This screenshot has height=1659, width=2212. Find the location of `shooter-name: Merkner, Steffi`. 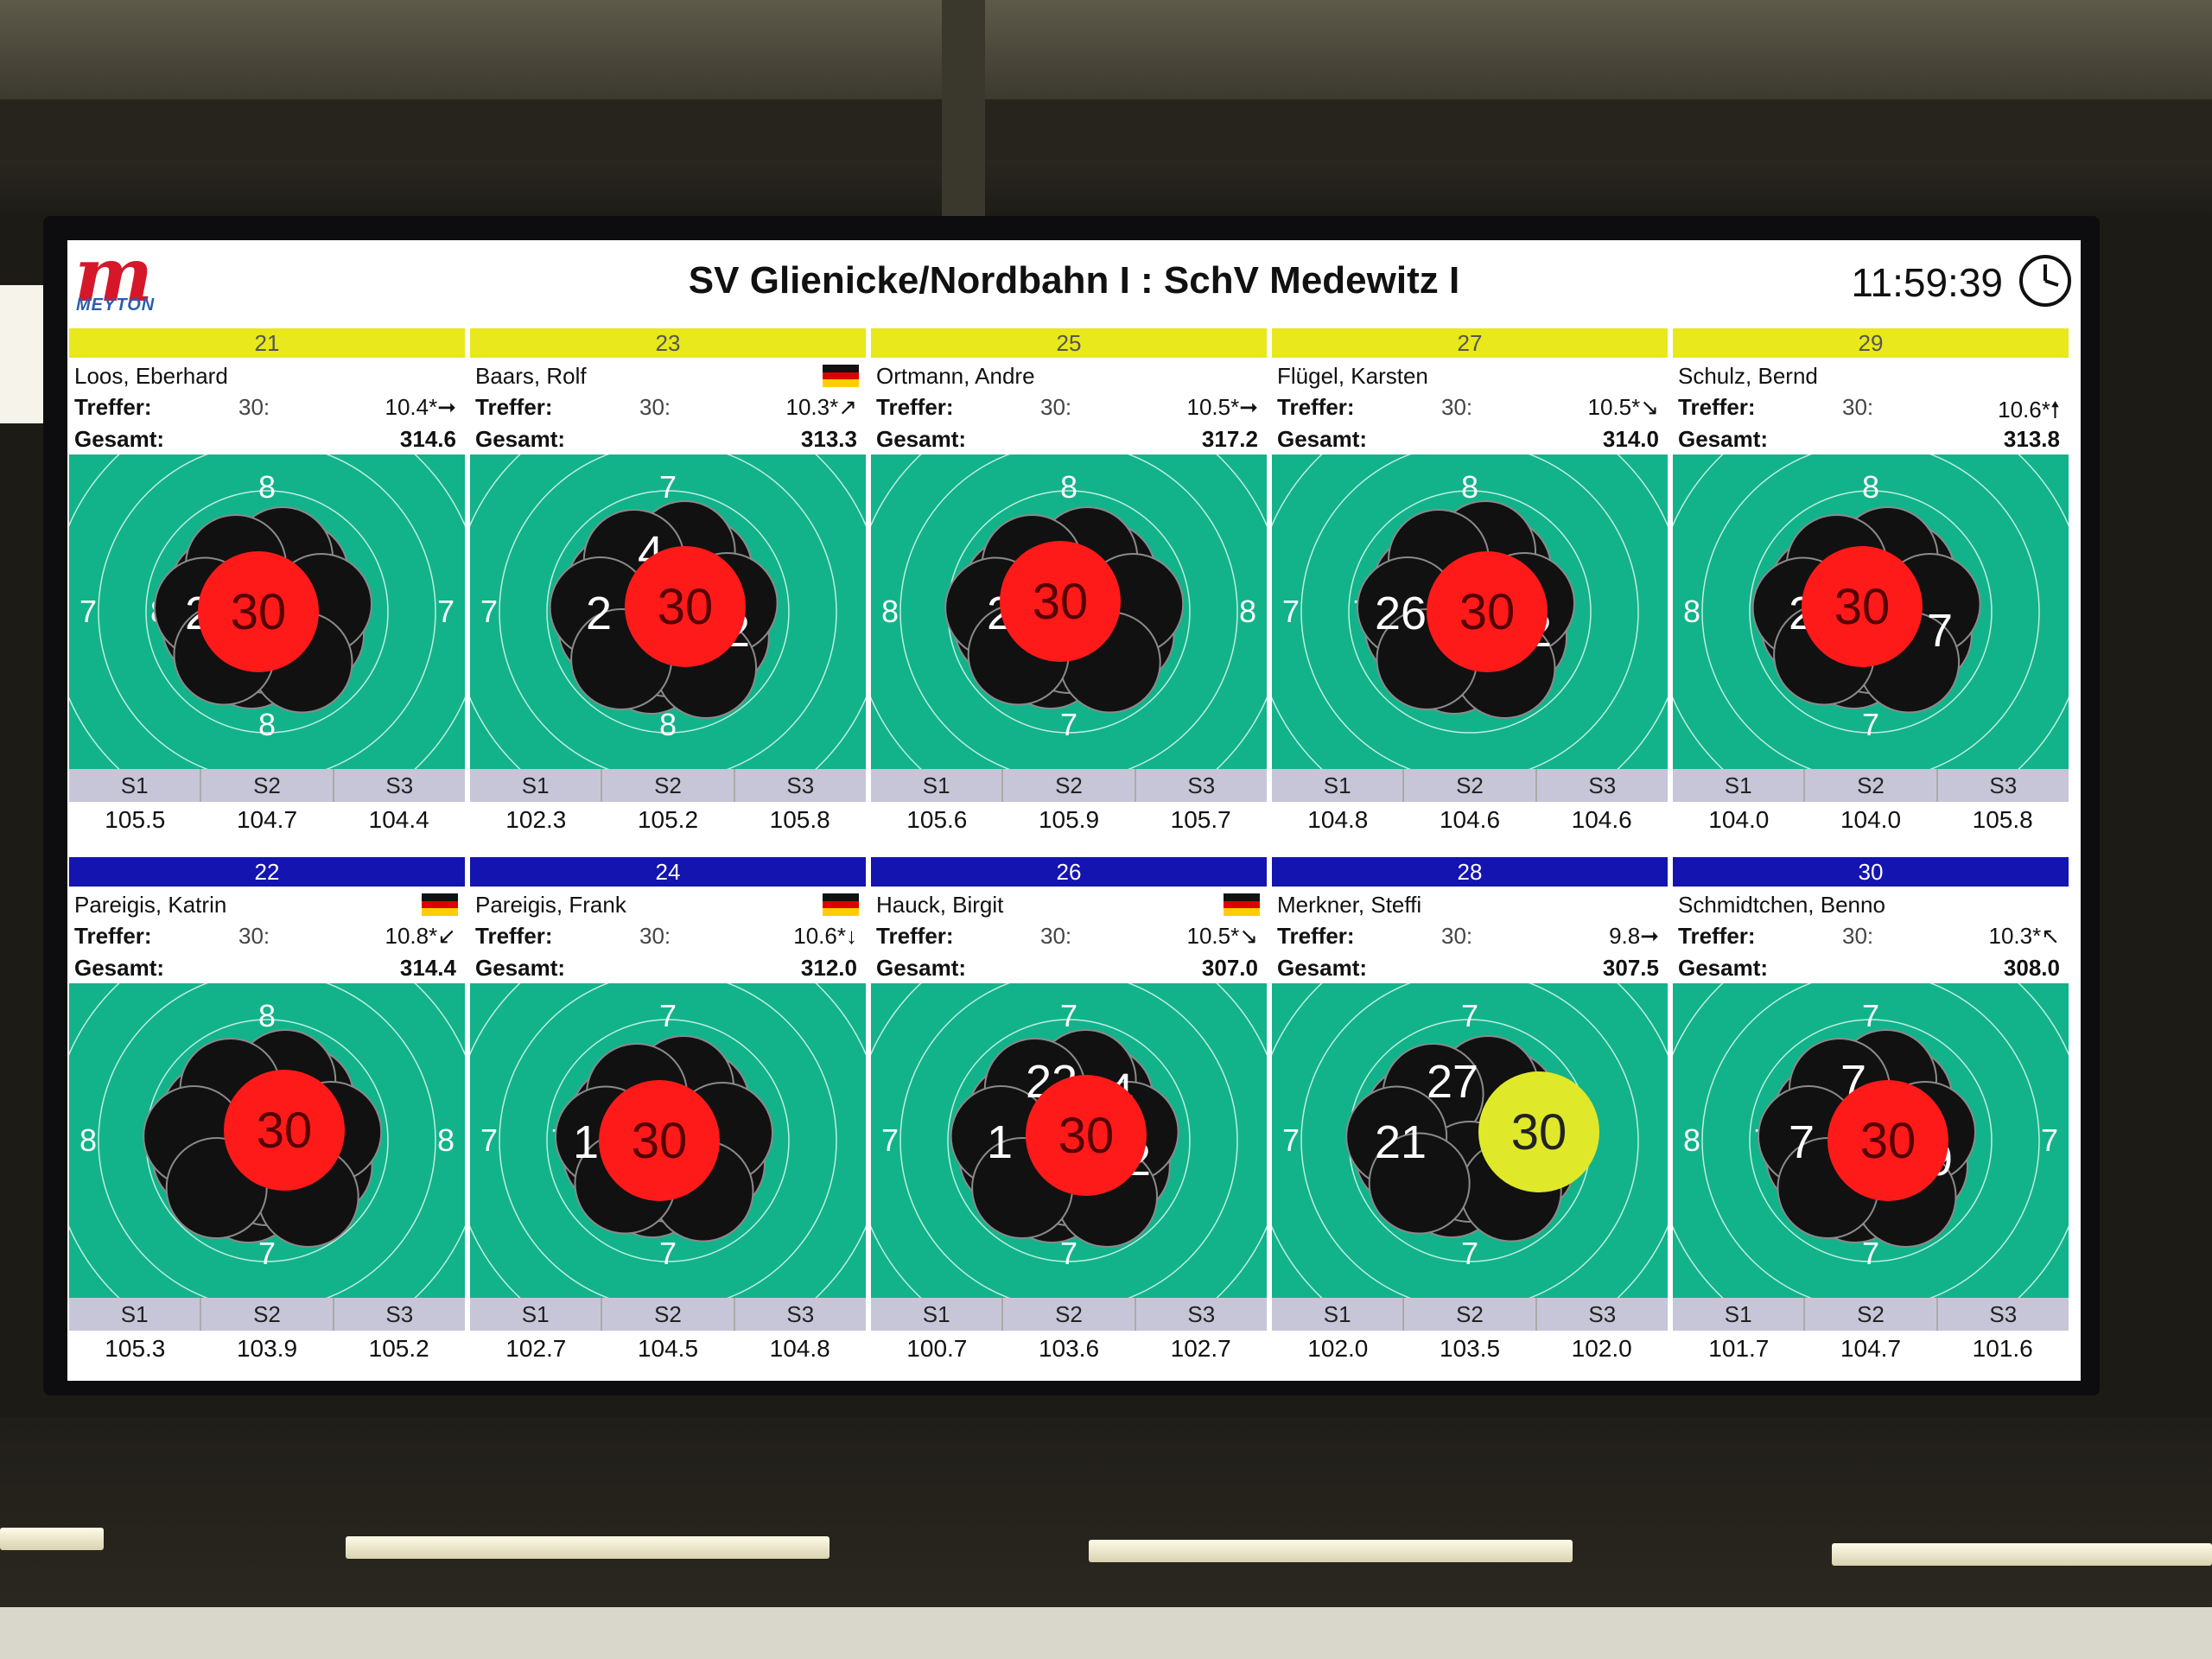

shooter-name: Merkner, Steffi is located at coordinates (1349, 905).